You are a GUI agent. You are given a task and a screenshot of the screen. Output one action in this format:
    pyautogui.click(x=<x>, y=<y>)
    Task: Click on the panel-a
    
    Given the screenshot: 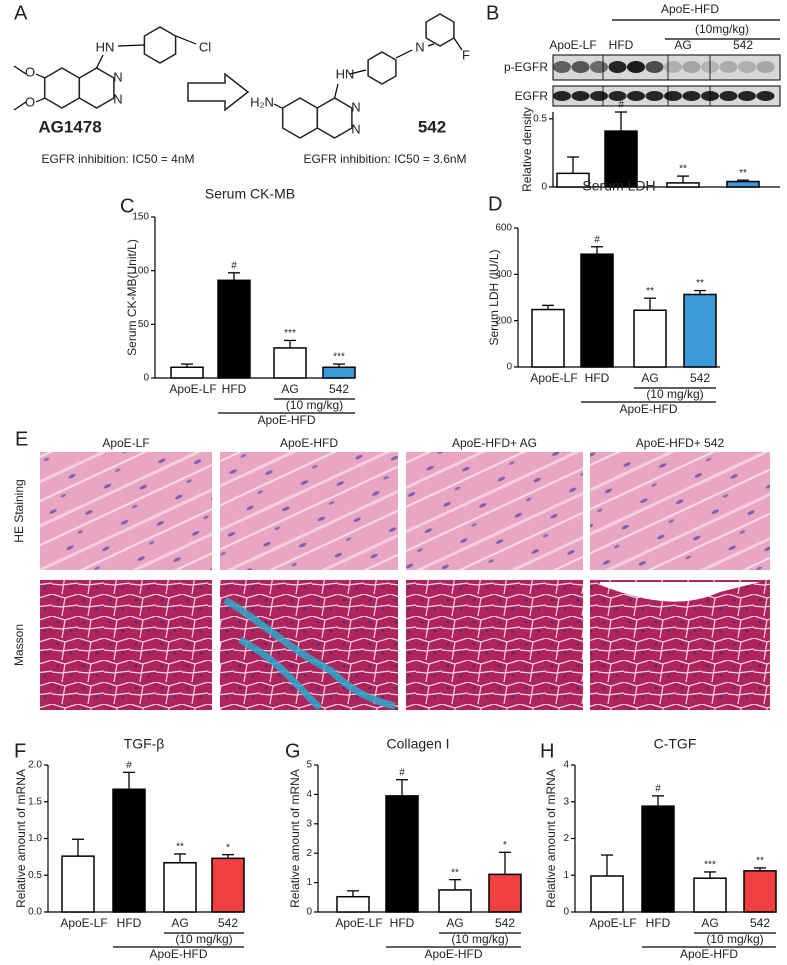 What is the action you would take?
    pyautogui.click(x=218, y=92)
    